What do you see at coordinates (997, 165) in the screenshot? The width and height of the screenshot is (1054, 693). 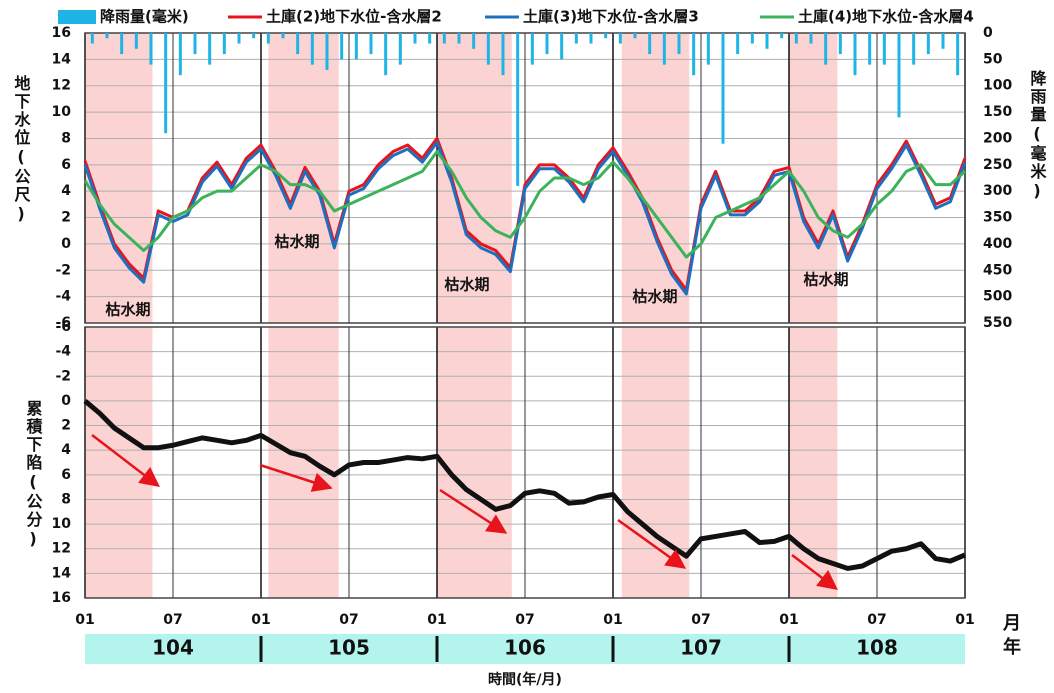 I see `y2-tick-label: 250` at bounding box center [997, 165].